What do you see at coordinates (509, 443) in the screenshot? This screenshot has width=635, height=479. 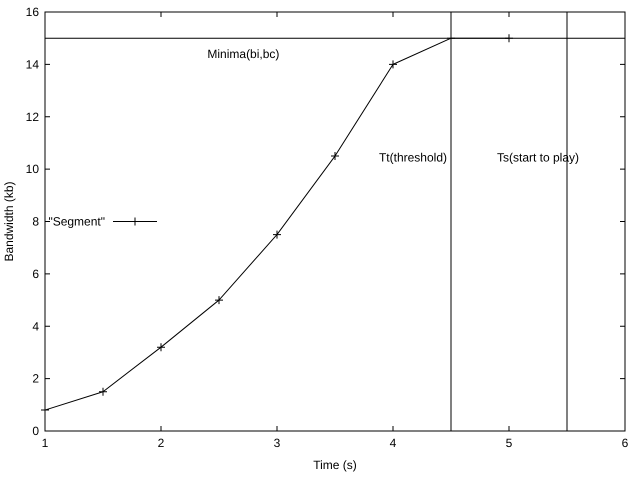 I see `x-tick-label: 5` at bounding box center [509, 443].